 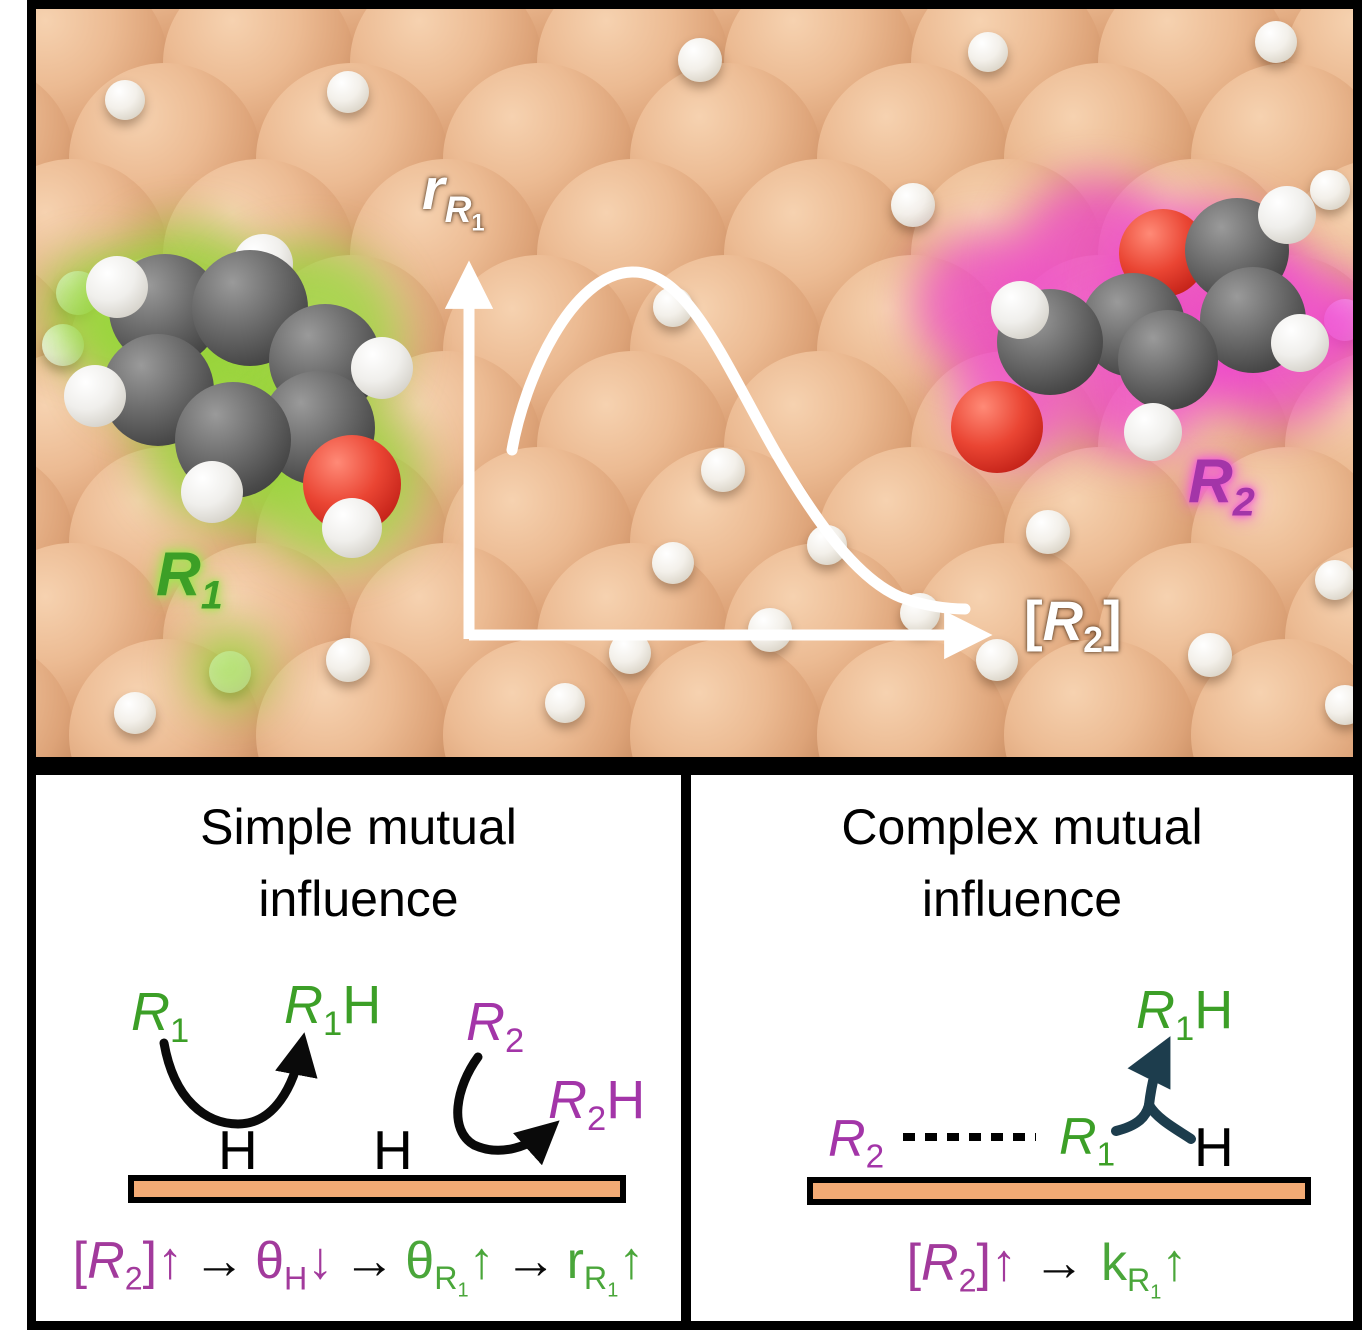 I want to click on eq-term-rate-r1: rR1↑, so click(x=605, y=1267).